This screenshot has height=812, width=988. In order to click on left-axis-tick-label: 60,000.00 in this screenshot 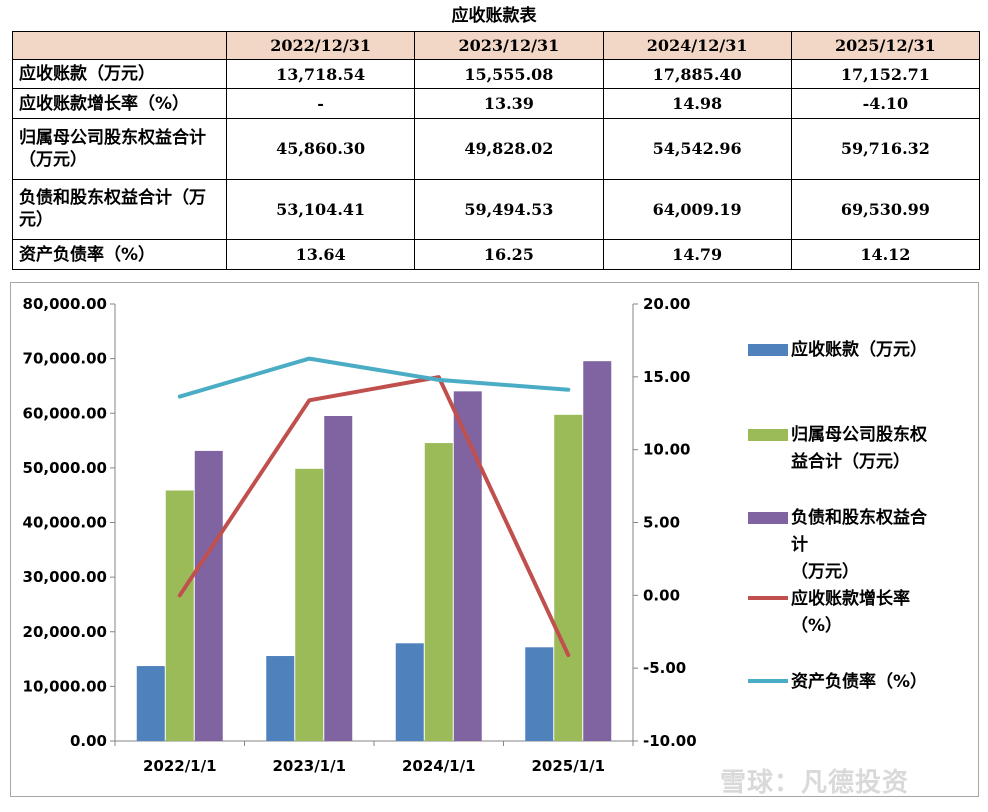, I will do `click(65, 413)`.